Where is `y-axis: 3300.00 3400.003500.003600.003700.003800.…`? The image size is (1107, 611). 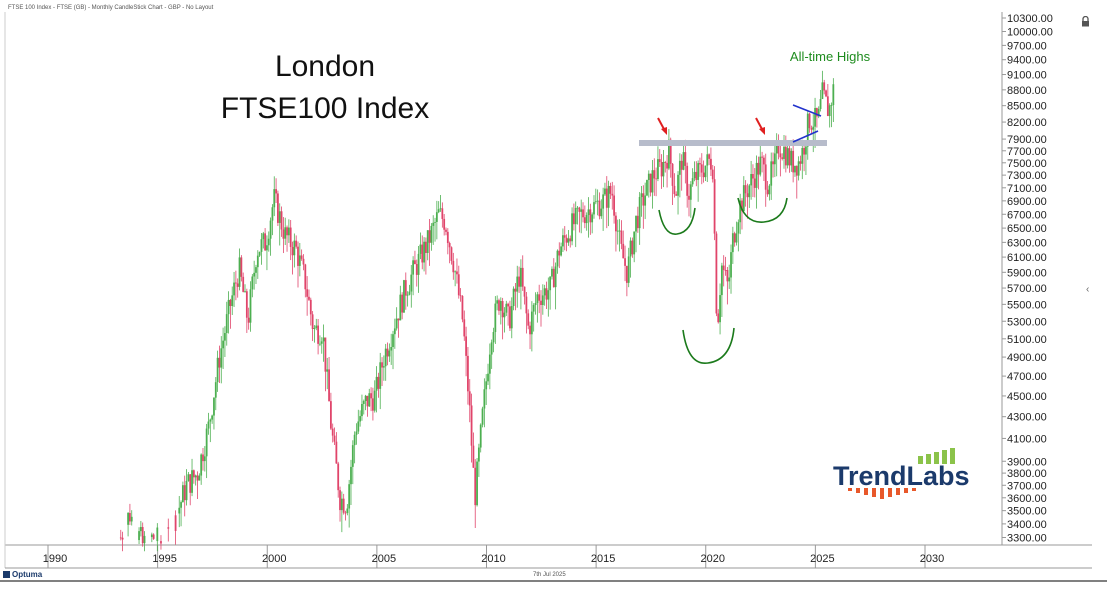 y-axis: 3300.00 3400.003500.003600.003700.003800.… is located at coordinates (1027, 279).